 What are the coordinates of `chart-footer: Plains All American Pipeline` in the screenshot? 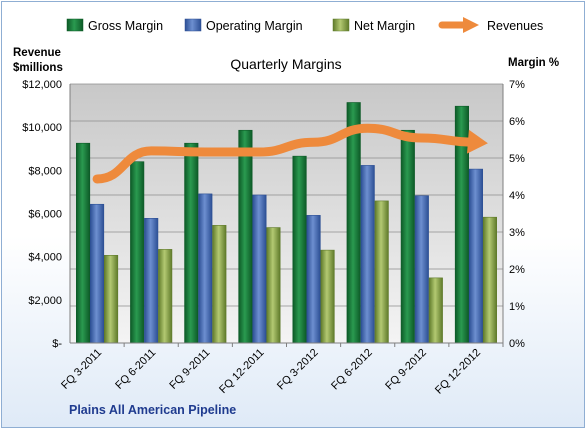 It's located at (152, 410).